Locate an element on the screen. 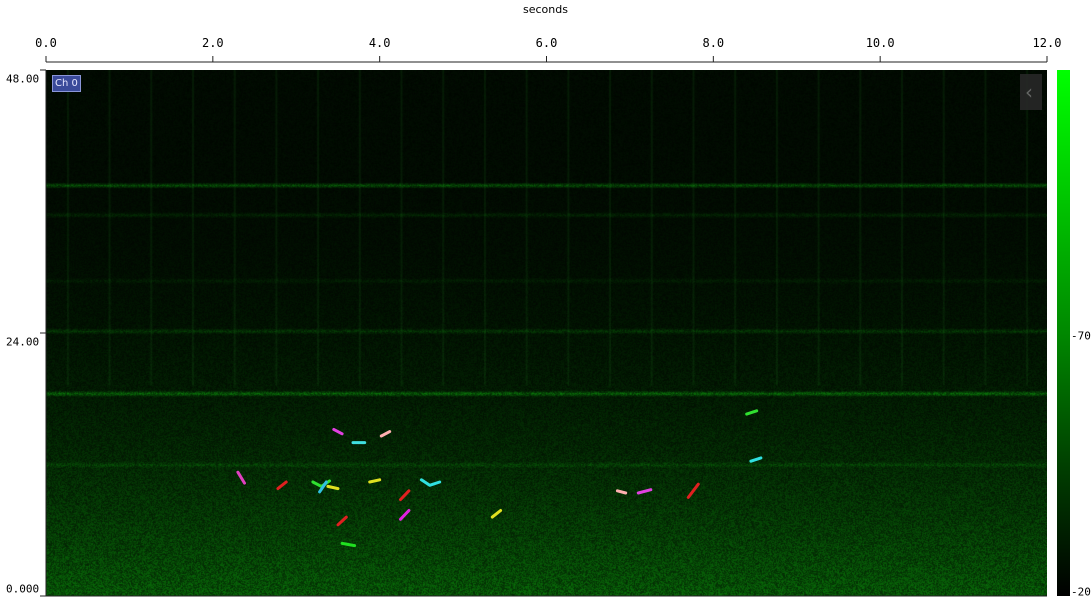 The image size is (1091, 602). x-tick-label: 4.0 is located at coordinates (379, 43).